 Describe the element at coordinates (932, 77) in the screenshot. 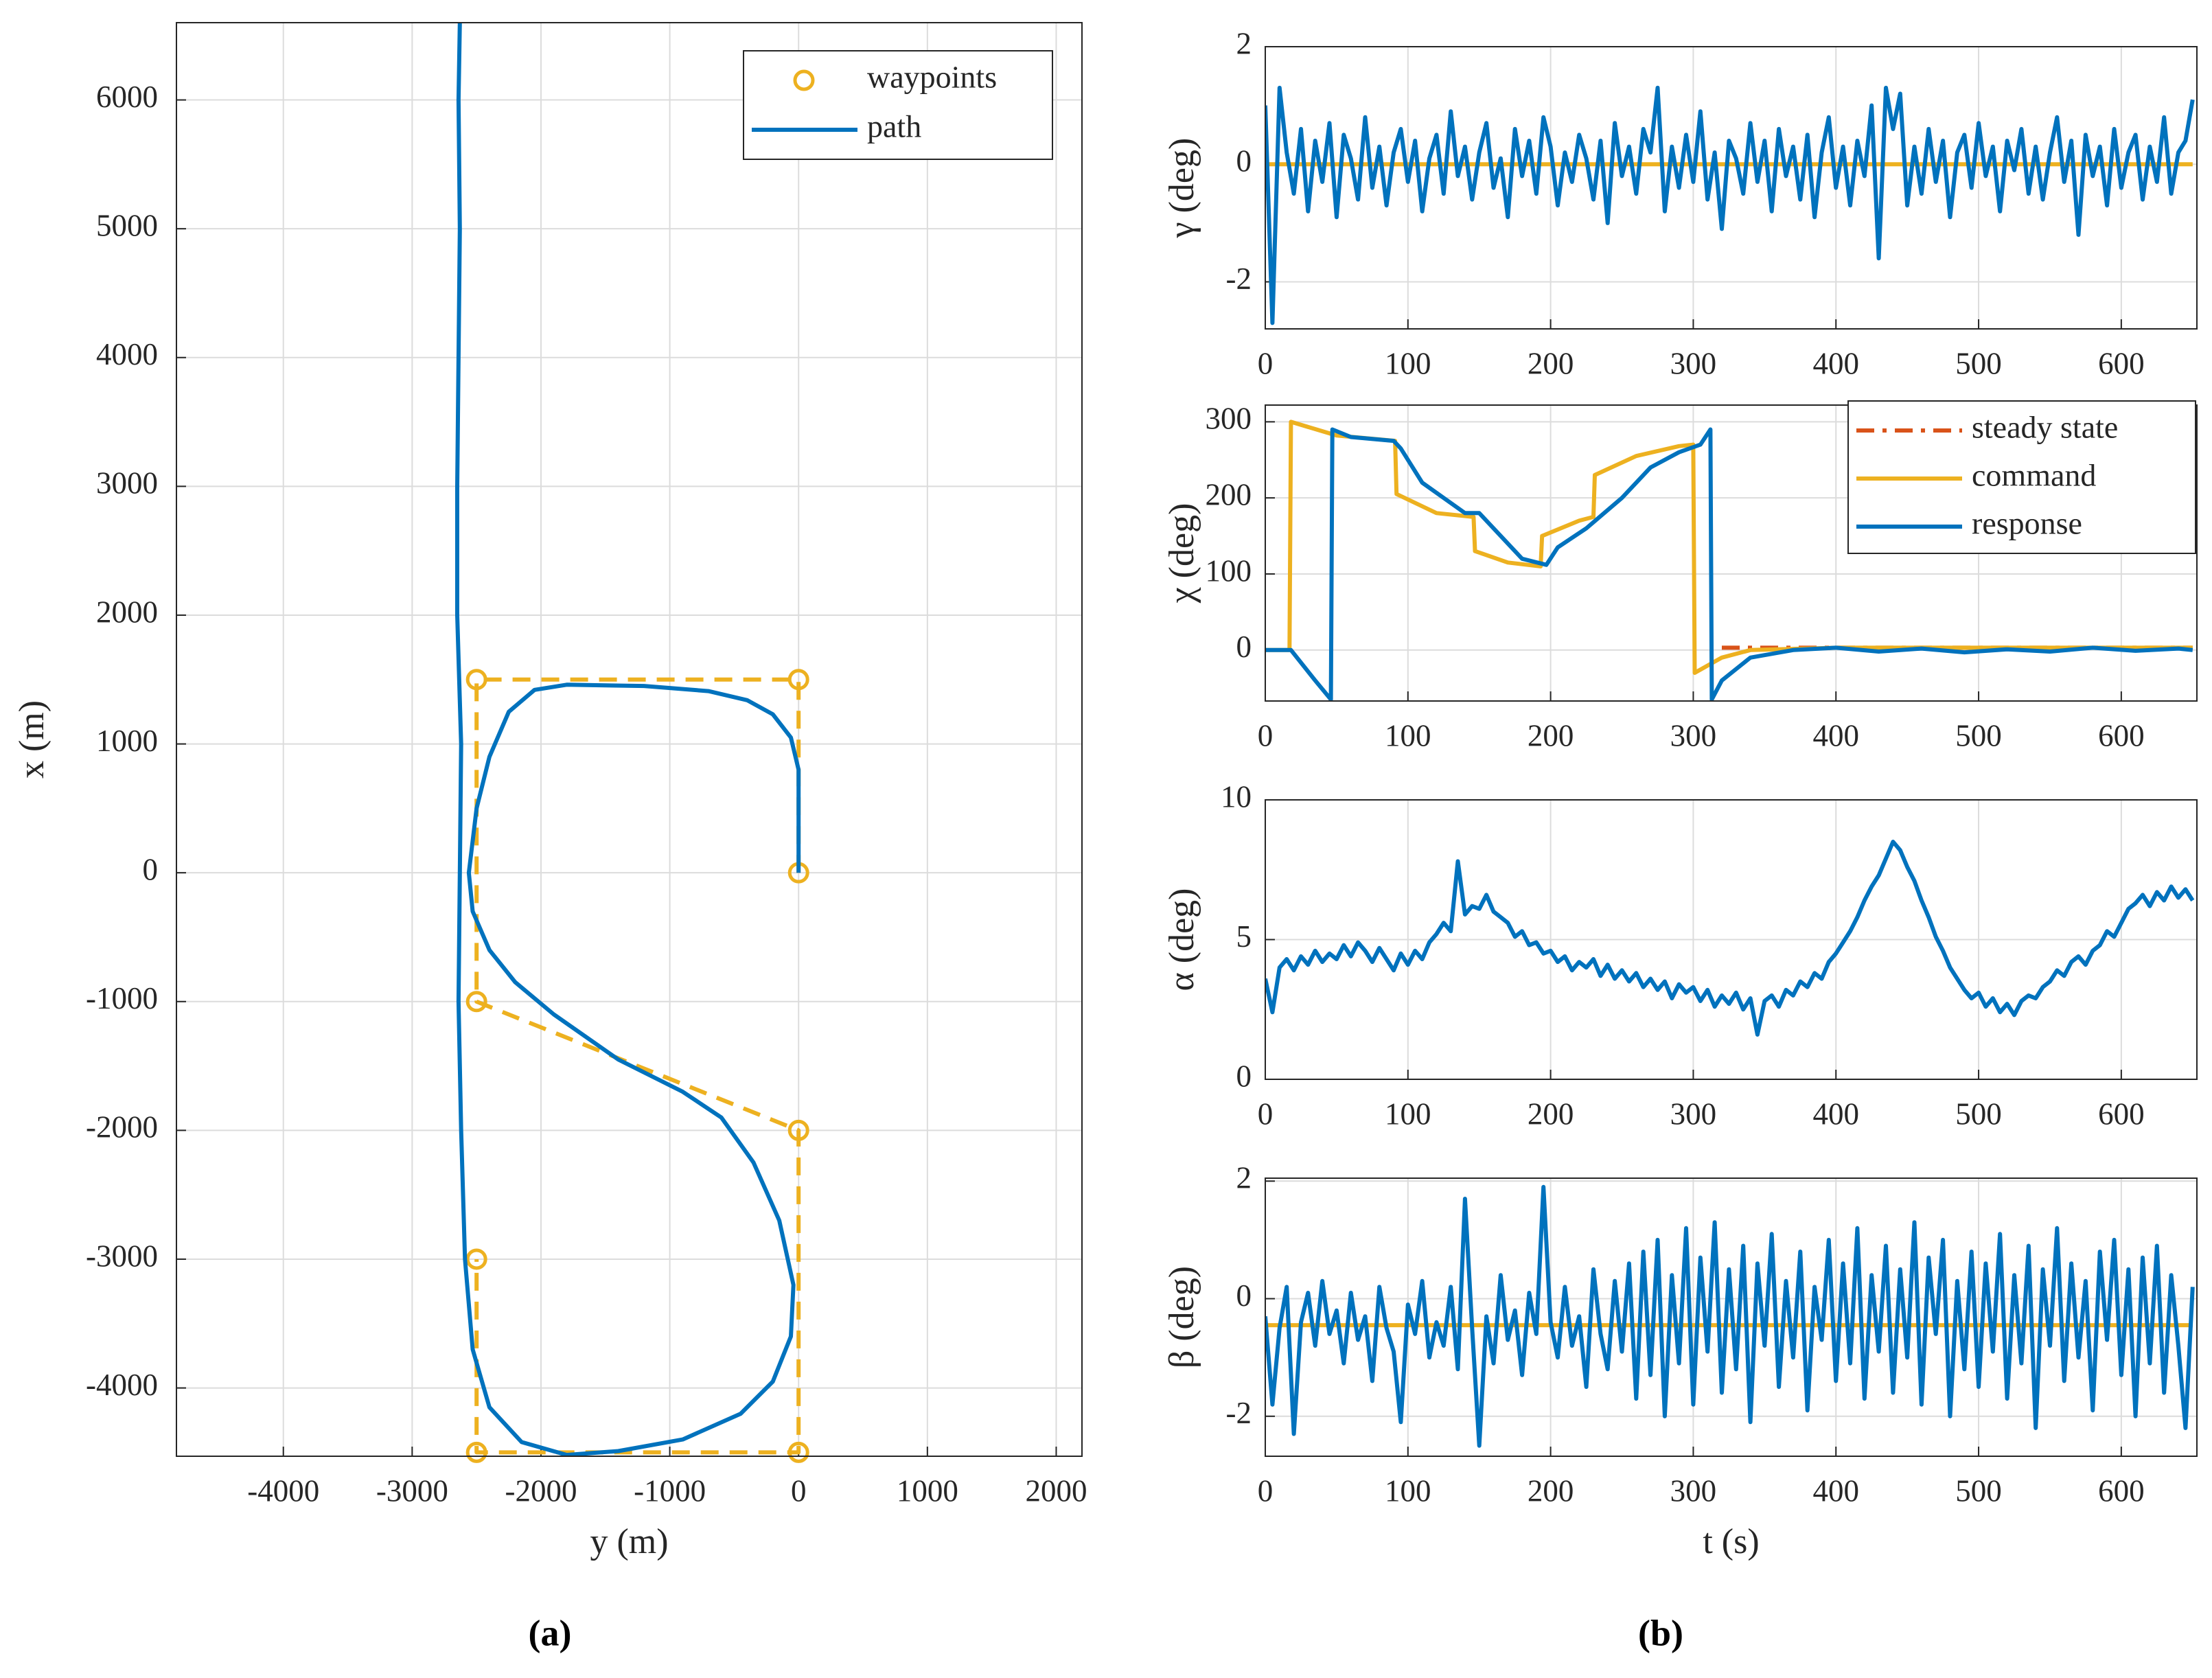

I see `legend-label: waypoints` at that location.